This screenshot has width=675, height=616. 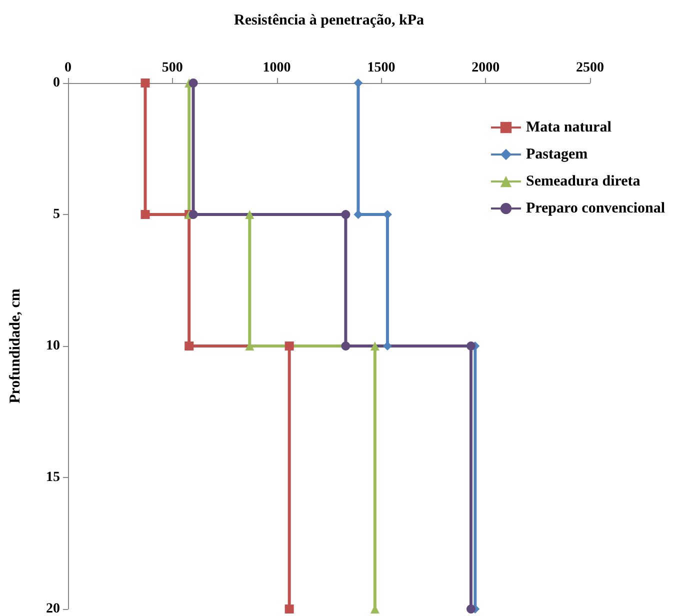 I want to click on x-tick-label: 0, so click(x=68, y=68).